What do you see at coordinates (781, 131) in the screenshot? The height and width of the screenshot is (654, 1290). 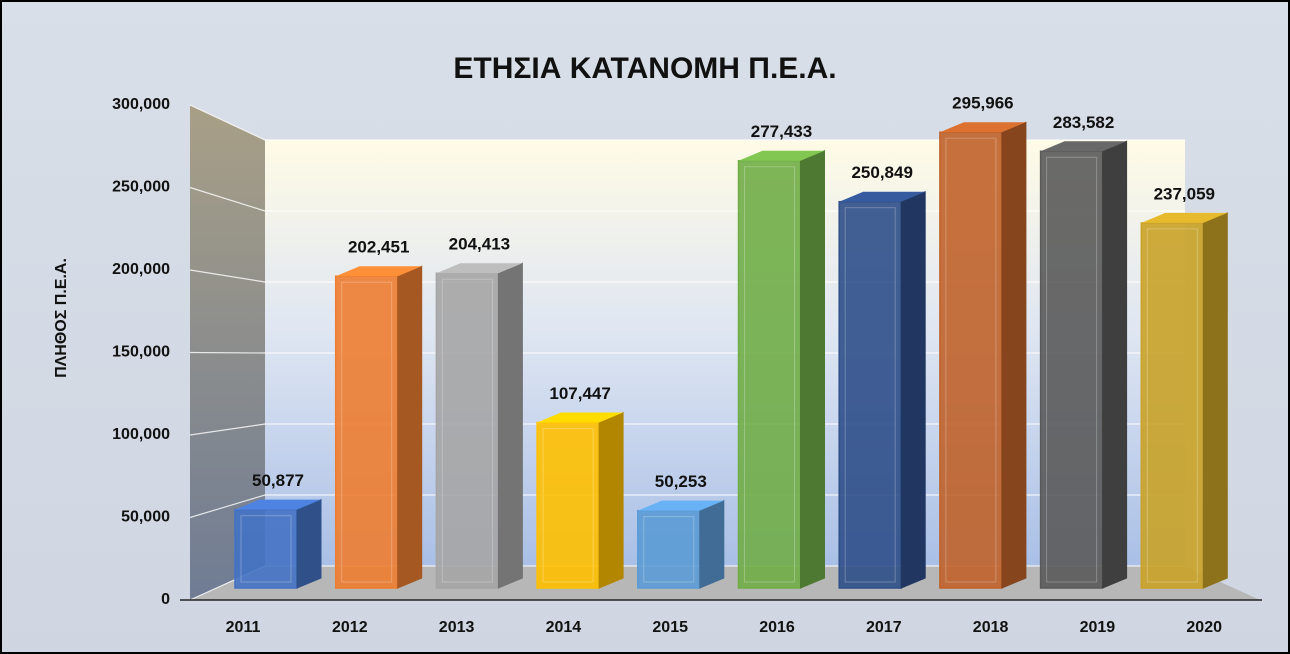 I see `value-label: 277,433` at bounding box center [781, 131].